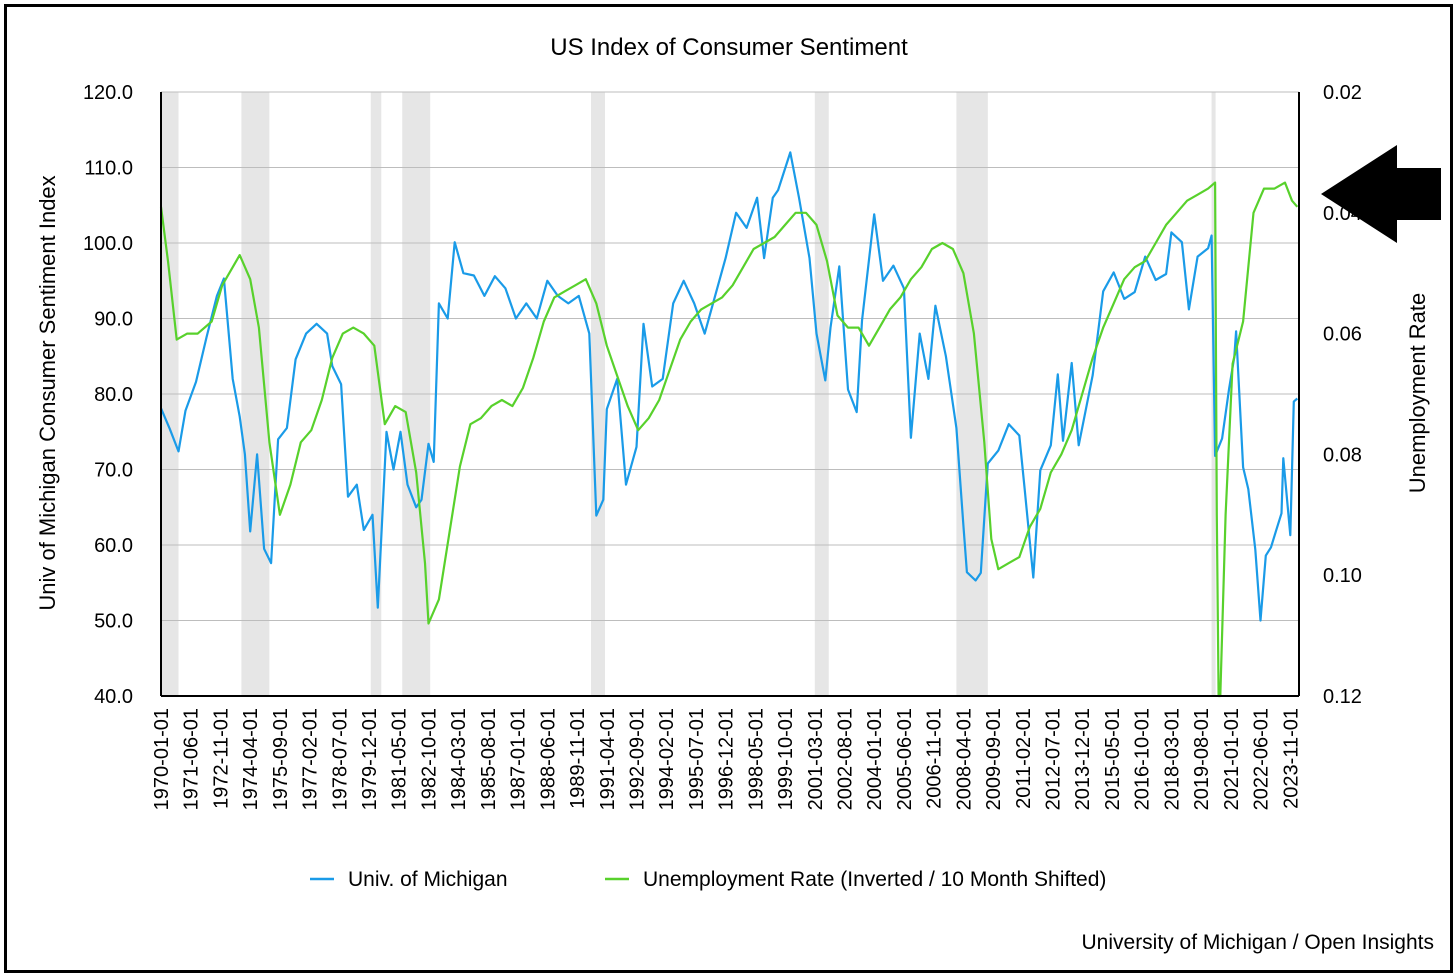 The width and height of the screenshot is (1456, 976). What do you see at coordinates (1143, 759) in the screenshot?
I see `x-tick-label: 2016-10-01` at bounding box center [1143, 759].